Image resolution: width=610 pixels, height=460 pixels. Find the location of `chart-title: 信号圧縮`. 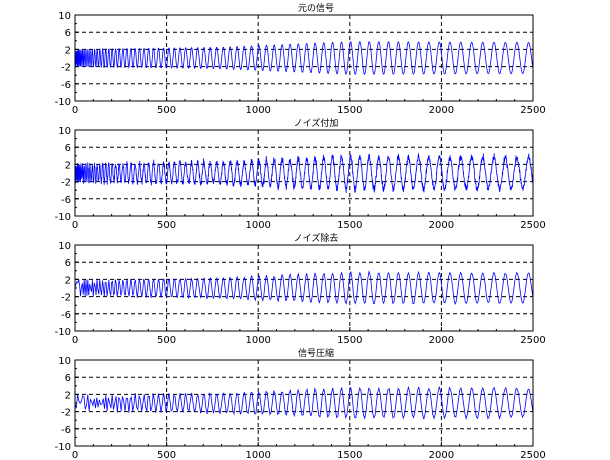

chart-title: 信号圧縮 is located at coordinates (316, 353).